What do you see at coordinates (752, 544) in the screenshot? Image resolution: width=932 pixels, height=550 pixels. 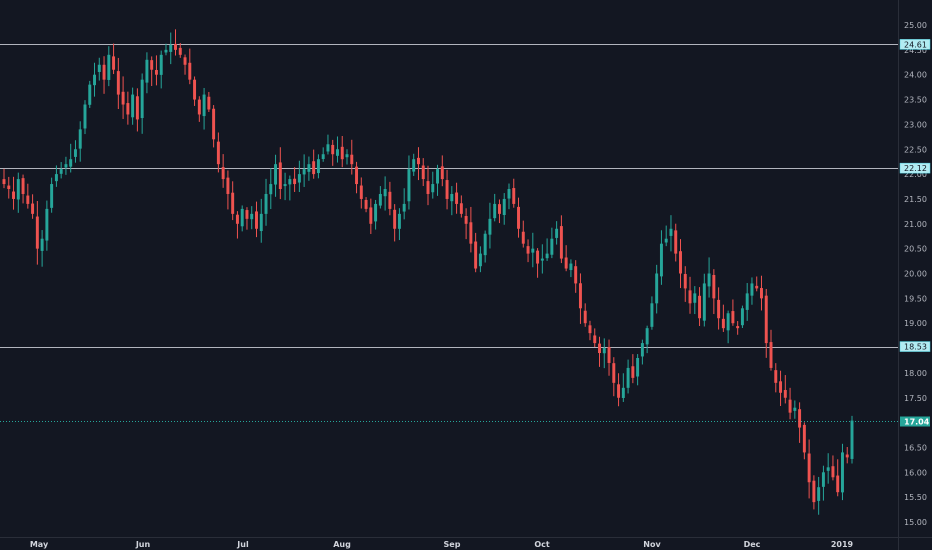 I see `x-tick-label: Dec` at bounding box center [752, 544].